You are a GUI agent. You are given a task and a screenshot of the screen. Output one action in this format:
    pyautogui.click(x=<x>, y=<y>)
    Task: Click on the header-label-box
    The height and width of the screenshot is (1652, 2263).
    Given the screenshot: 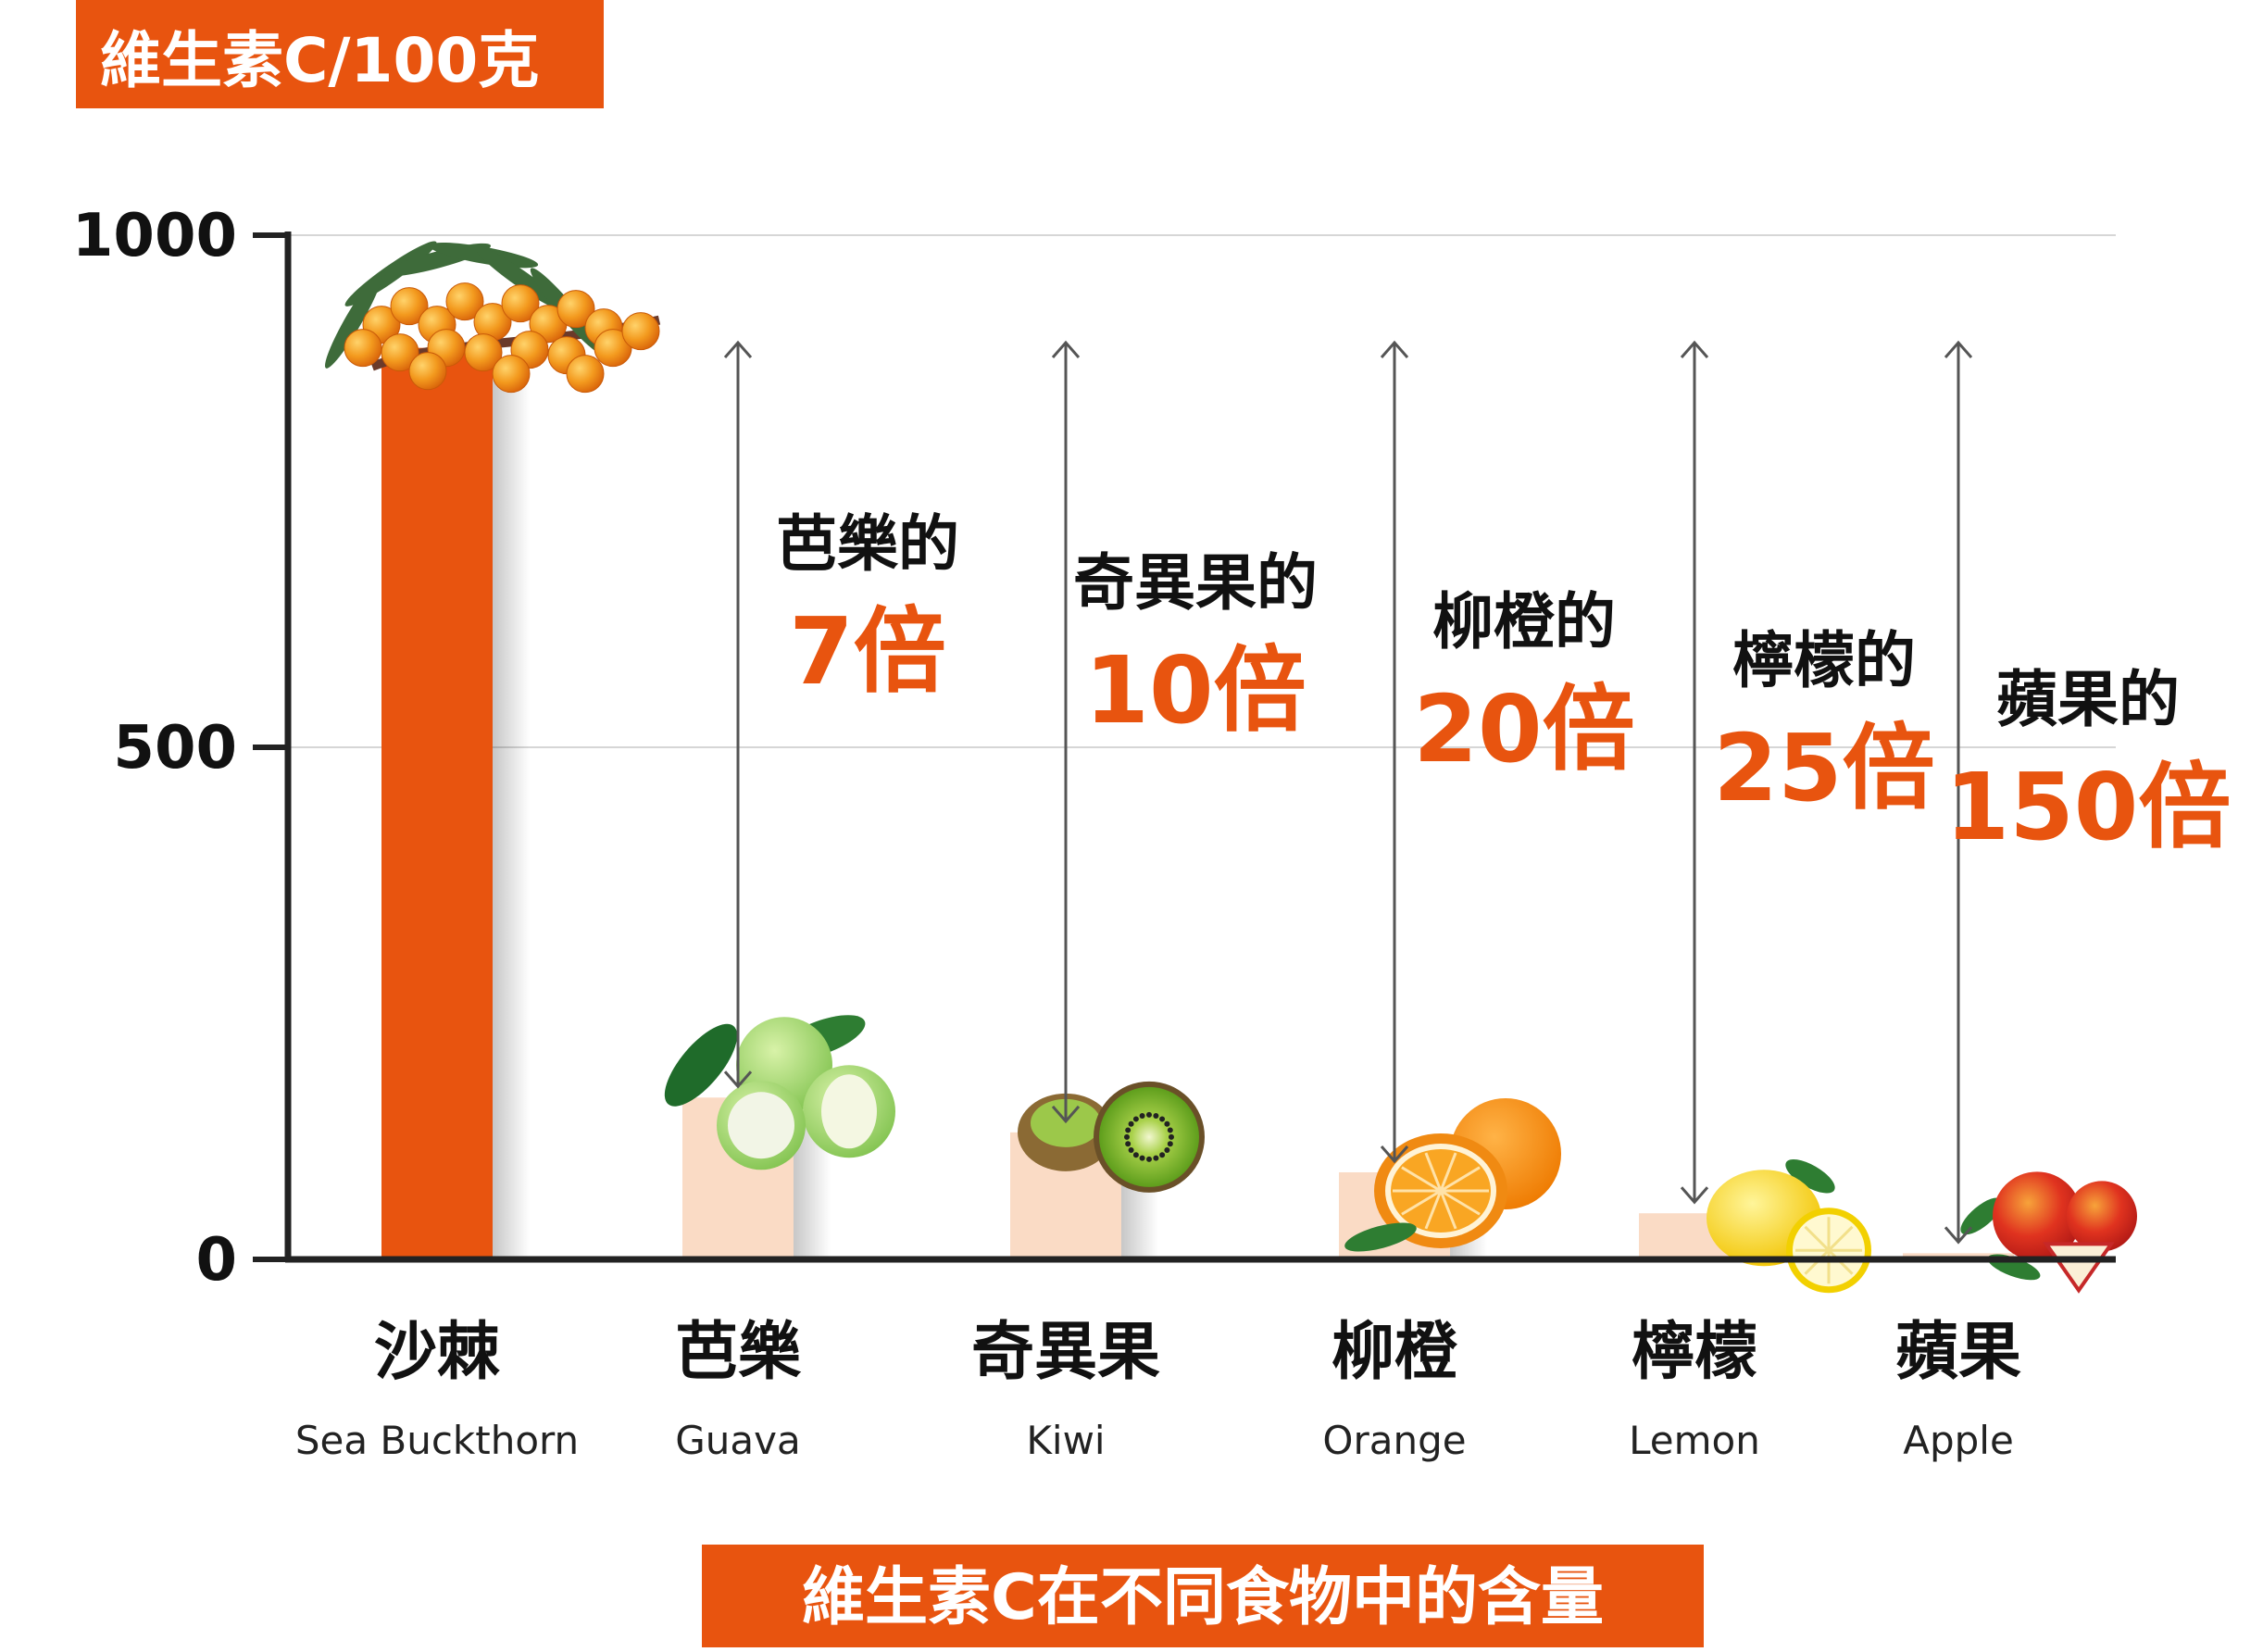 What is the action you would take?
    pyautogui.click(x=340, y=54)
    